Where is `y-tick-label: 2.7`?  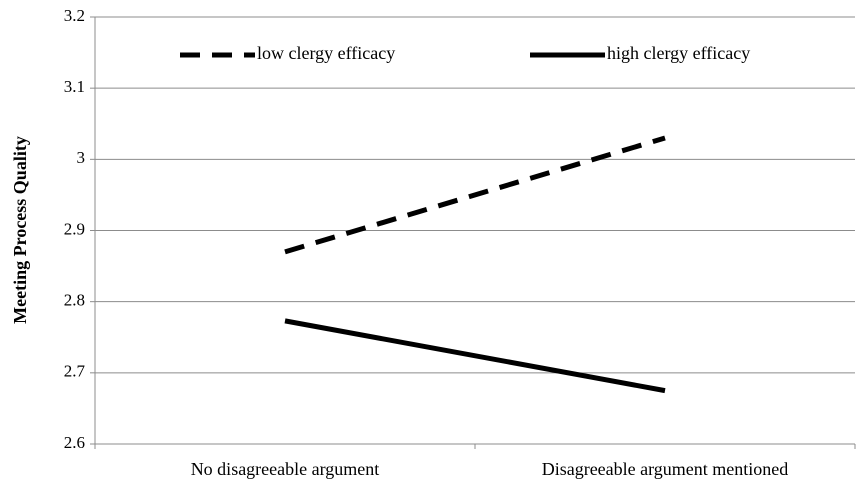 y-tick-label: 2.7 is located at coordinates (75, 371).